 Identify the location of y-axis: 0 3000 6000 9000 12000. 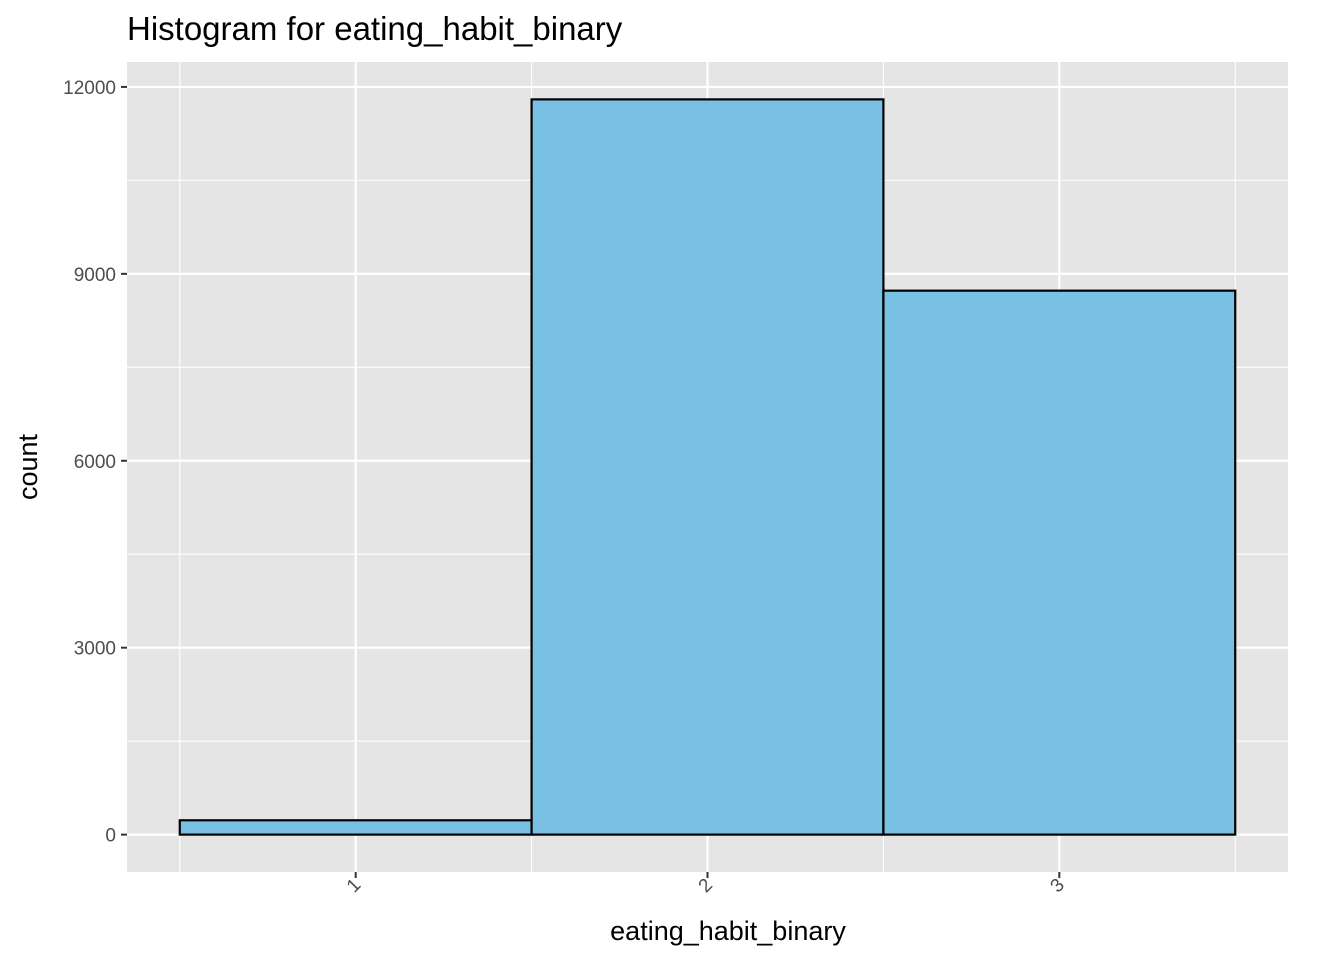
(95, 462).